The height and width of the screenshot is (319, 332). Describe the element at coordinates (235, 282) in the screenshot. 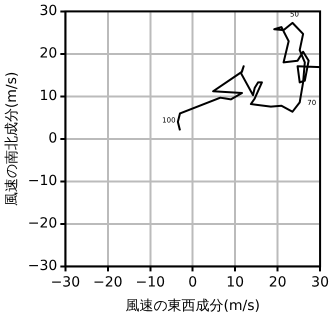

I see `x-tick-label: 10` at that location.